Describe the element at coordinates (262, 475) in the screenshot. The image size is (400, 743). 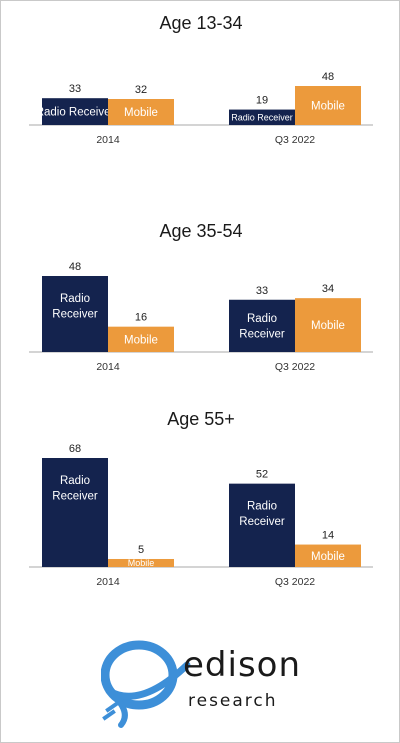
I see `bar-value-label: 52` at that location.